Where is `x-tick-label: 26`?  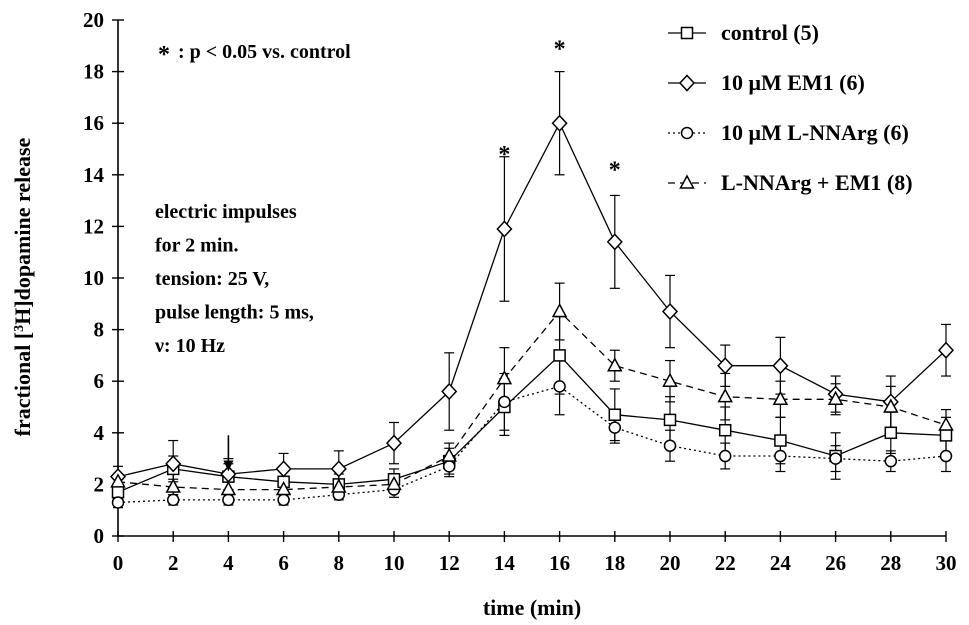 x-tick-label: 26 is located at coordinates (835, 563).